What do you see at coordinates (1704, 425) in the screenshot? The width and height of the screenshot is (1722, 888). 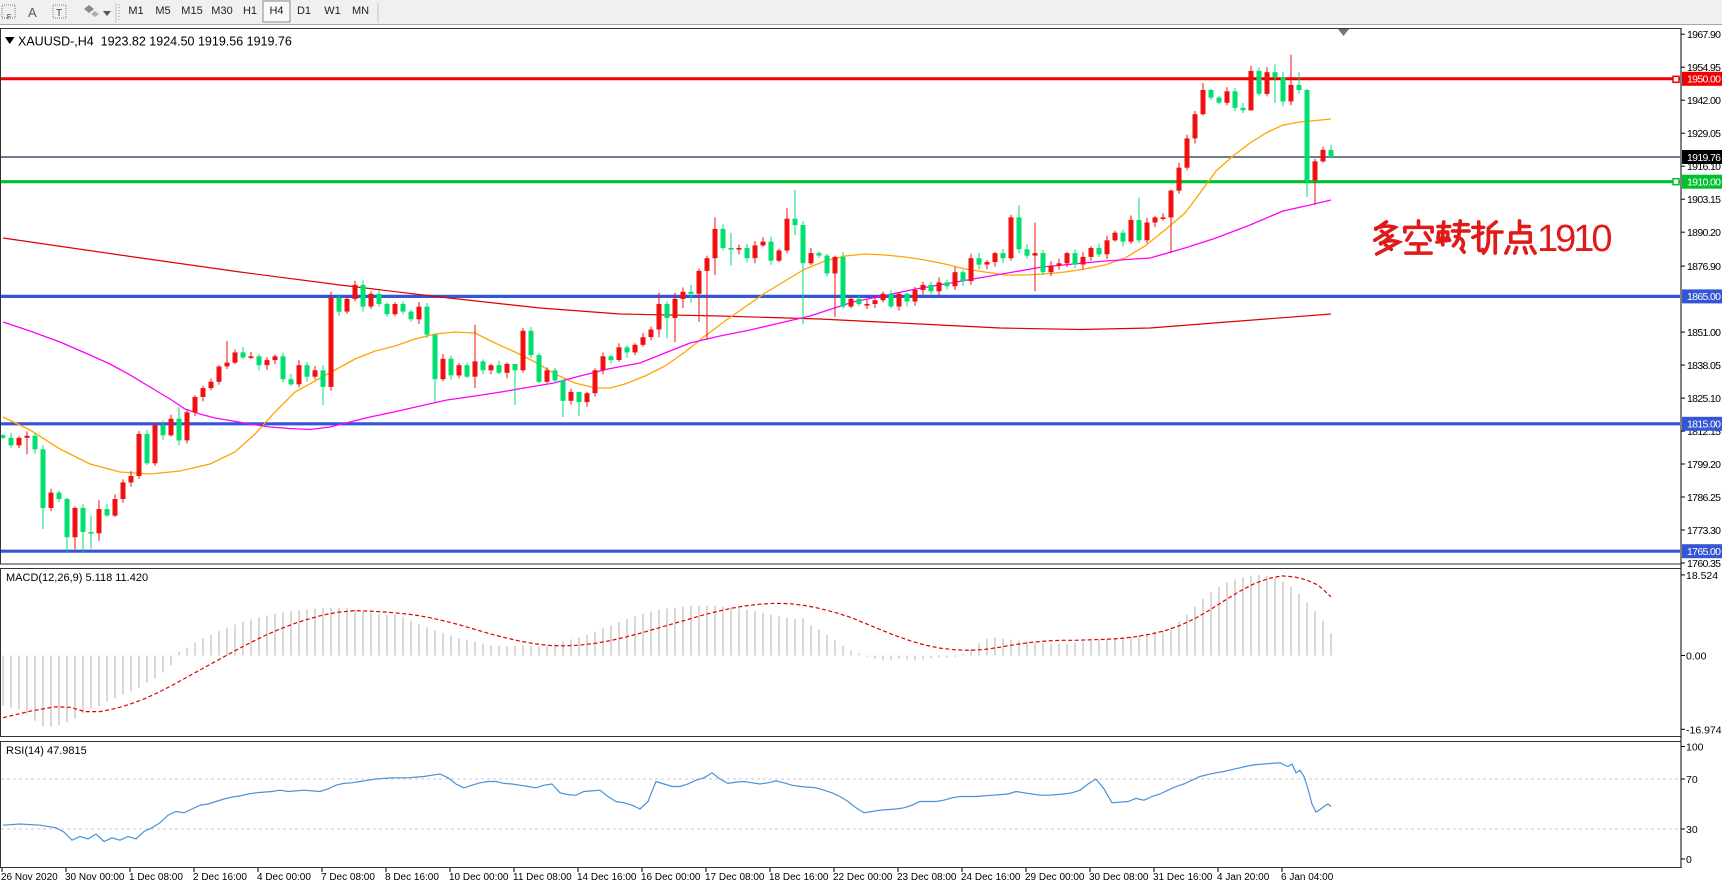 I see `svg-text: 1815.00` at bounding box center [1704, 425].